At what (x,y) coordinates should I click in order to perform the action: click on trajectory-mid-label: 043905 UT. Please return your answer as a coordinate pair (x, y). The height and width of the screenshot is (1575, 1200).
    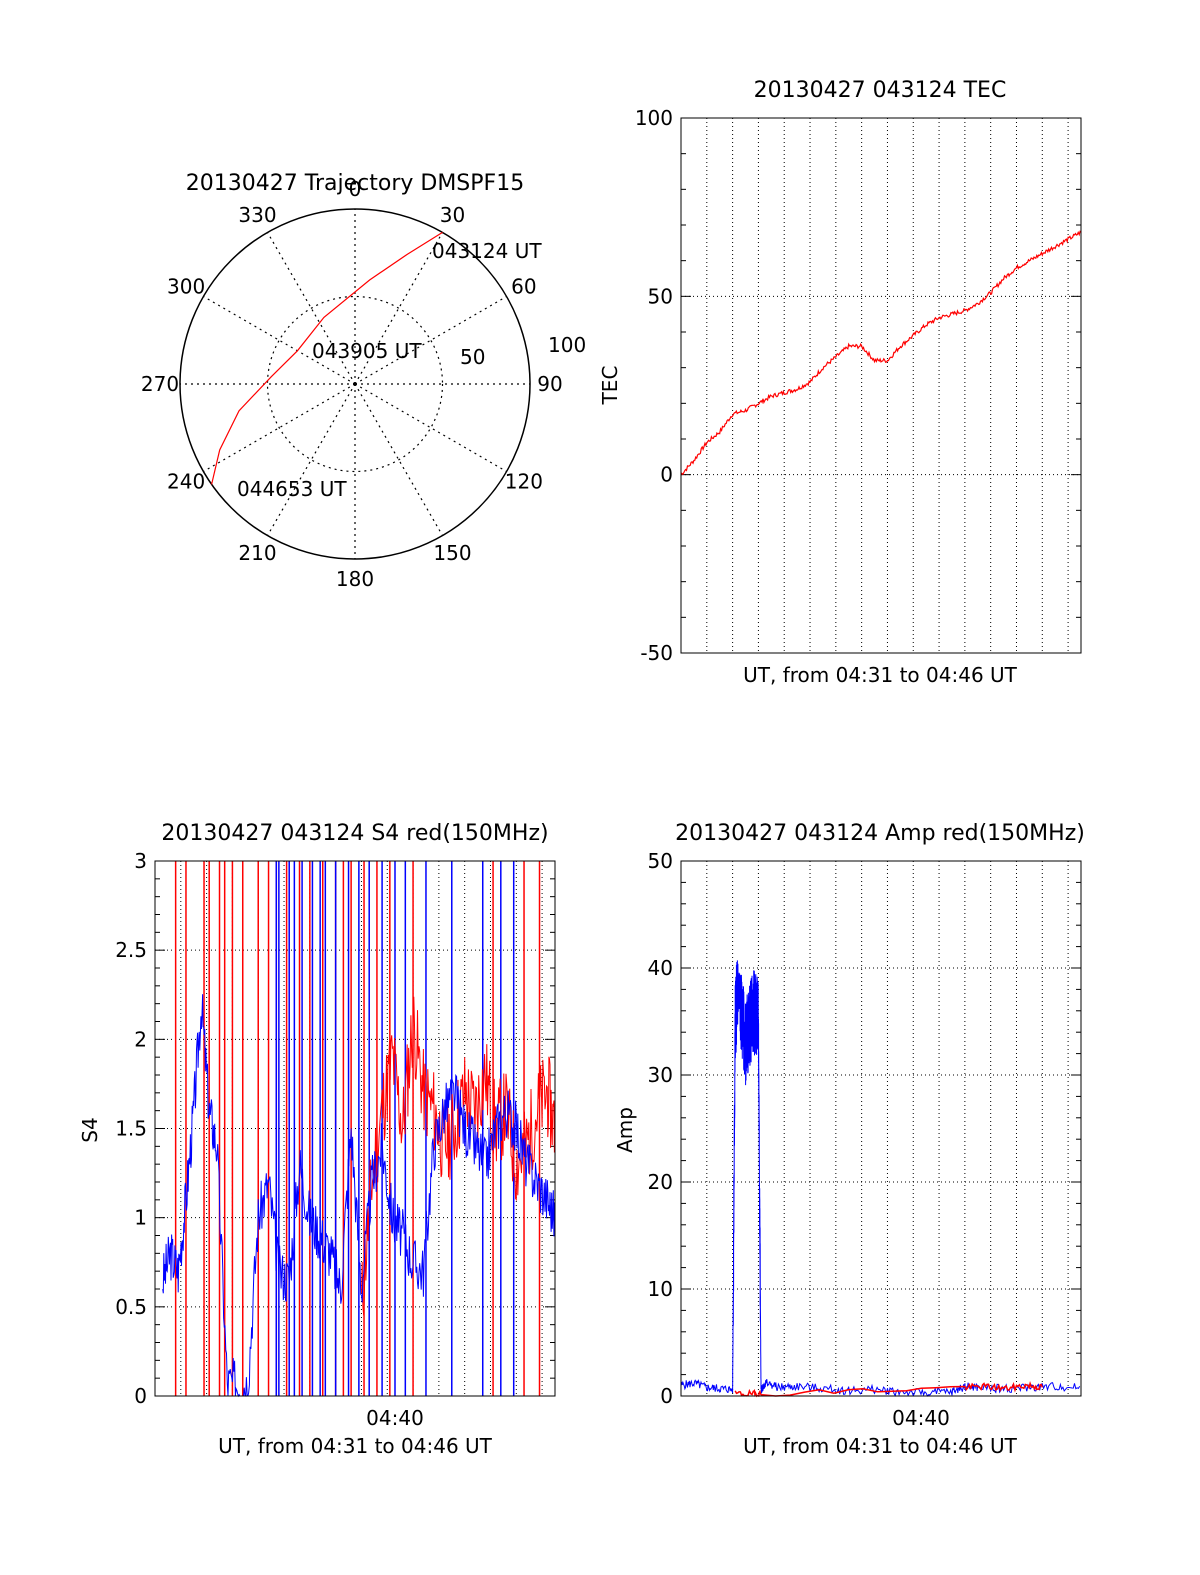
    Looking at the image, I should click on (367, 351).